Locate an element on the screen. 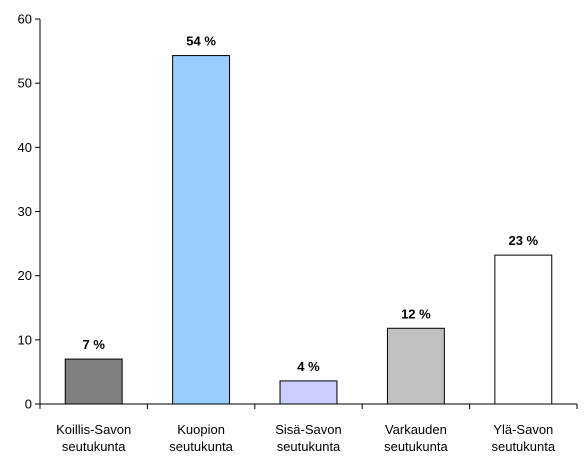  x-category-label-line: Varkauden is located at coordinates (416, 429).